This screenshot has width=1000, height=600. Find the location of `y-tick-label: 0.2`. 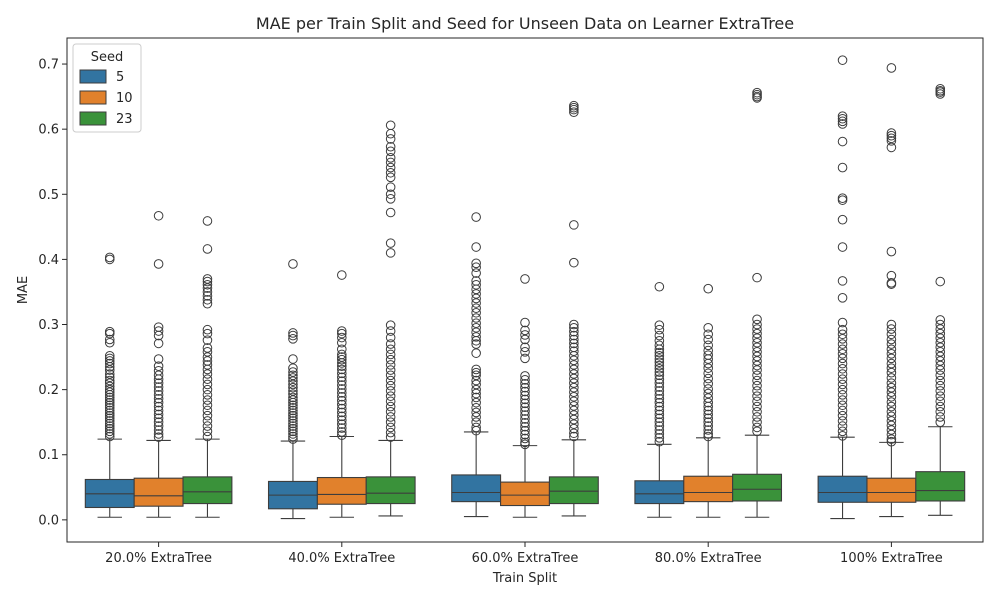

y-tick-label: 0.2 is located at coordinates (48, 390).